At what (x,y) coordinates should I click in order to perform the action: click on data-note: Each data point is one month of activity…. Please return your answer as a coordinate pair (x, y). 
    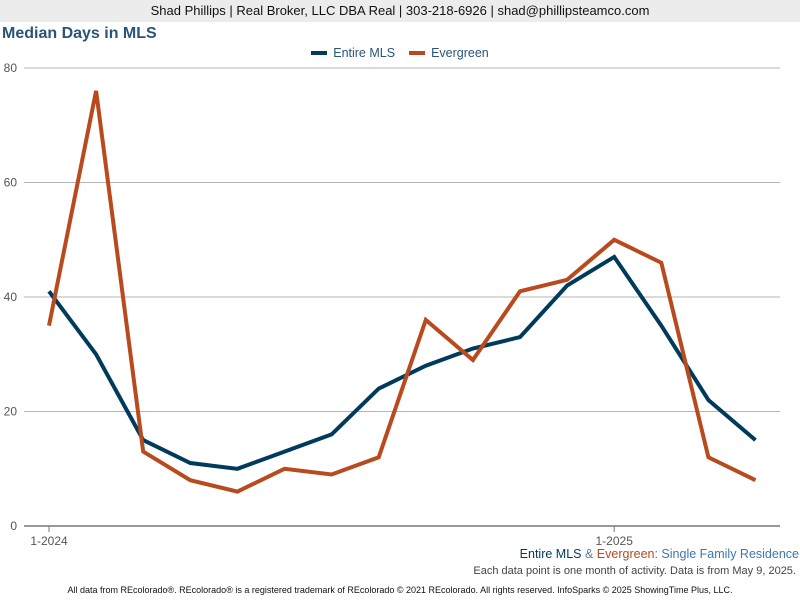
    Looking at the image, I should click on (634, 571).